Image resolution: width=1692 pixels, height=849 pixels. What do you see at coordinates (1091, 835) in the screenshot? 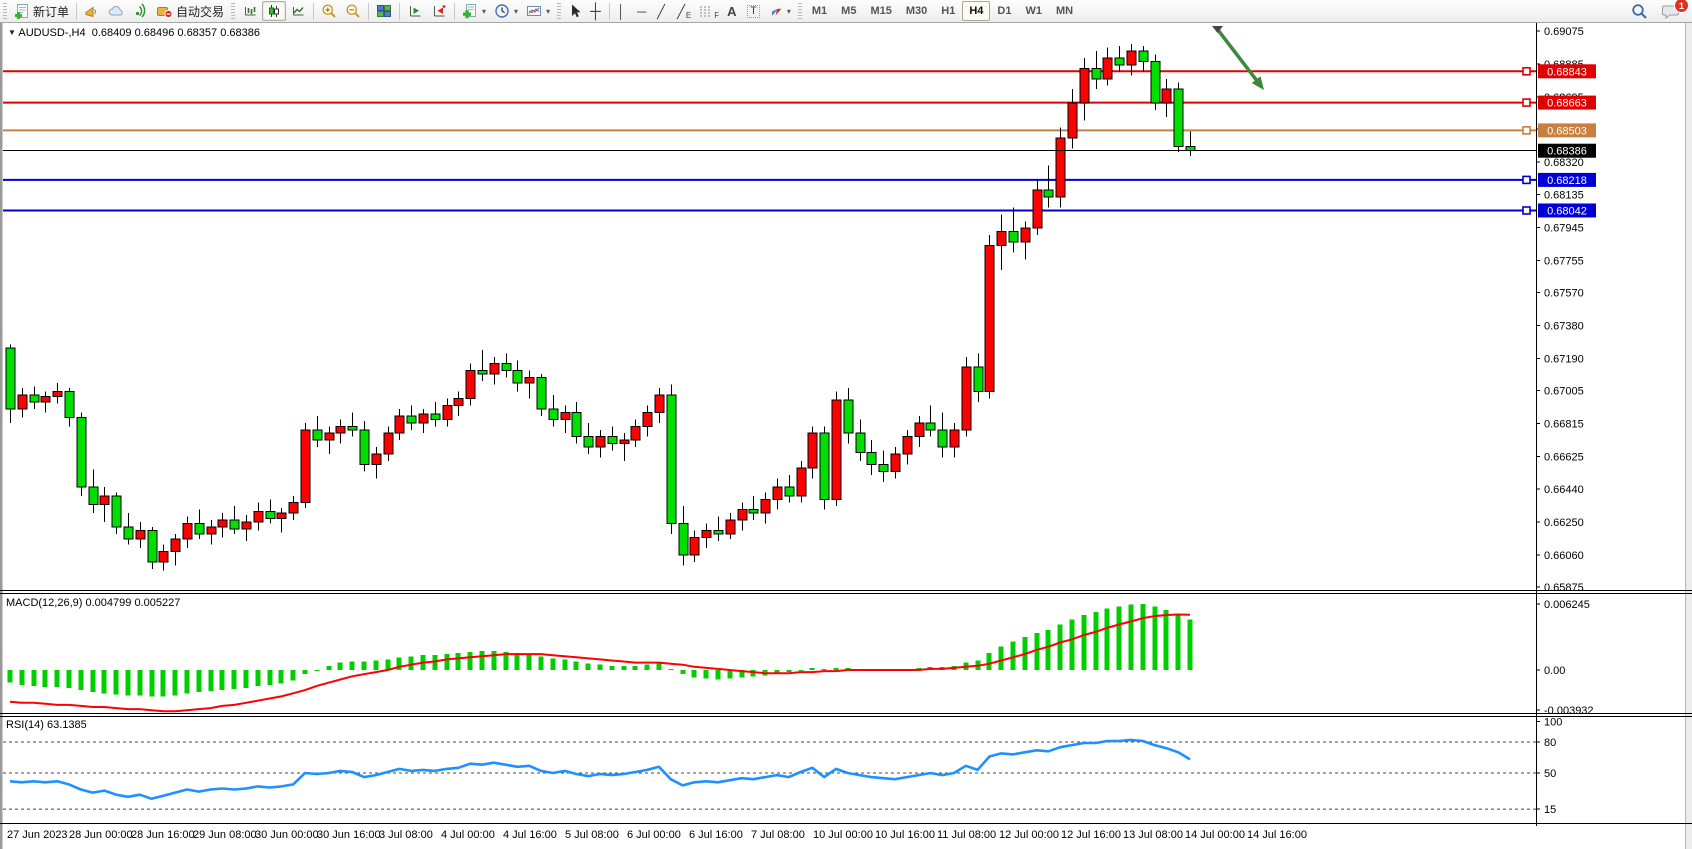
I see `svg-text: 12 Jul 16:00` at bounding box center [1091, 835].